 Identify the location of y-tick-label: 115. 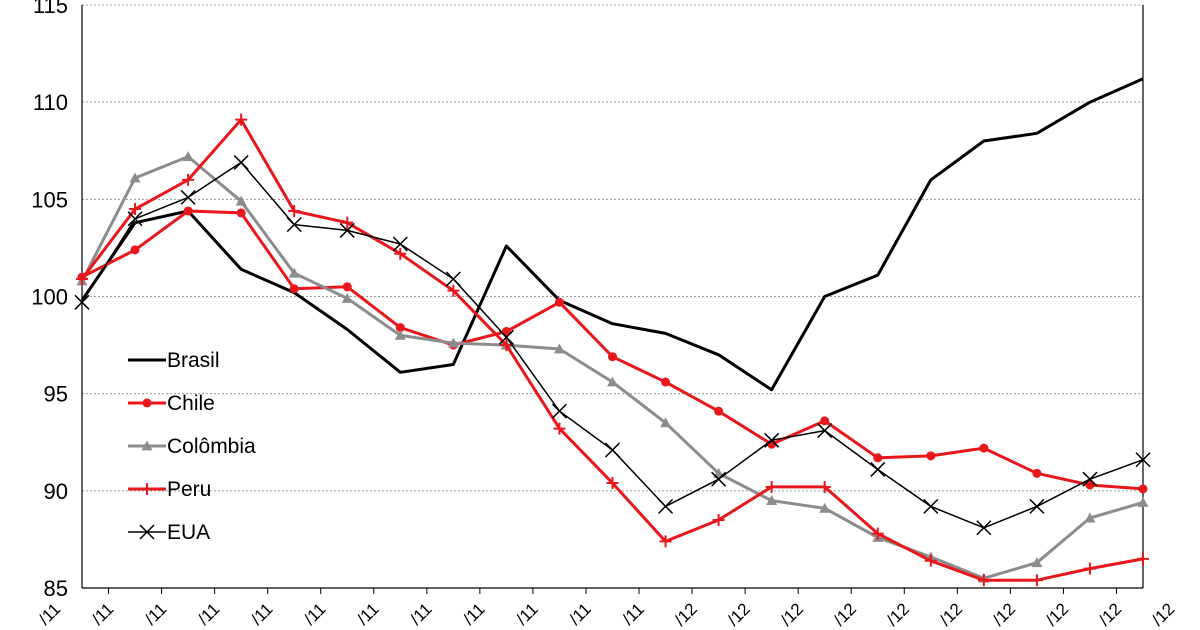
(50, 9).